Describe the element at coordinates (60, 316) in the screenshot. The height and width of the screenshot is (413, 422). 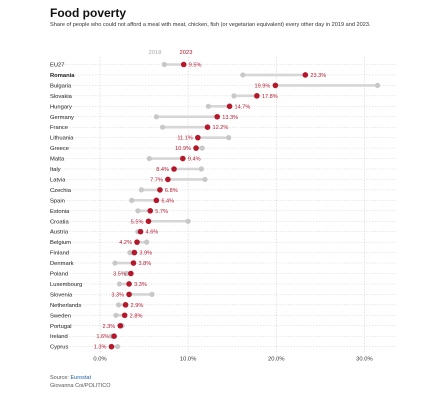
I see `category-label: Sweden` at that location.